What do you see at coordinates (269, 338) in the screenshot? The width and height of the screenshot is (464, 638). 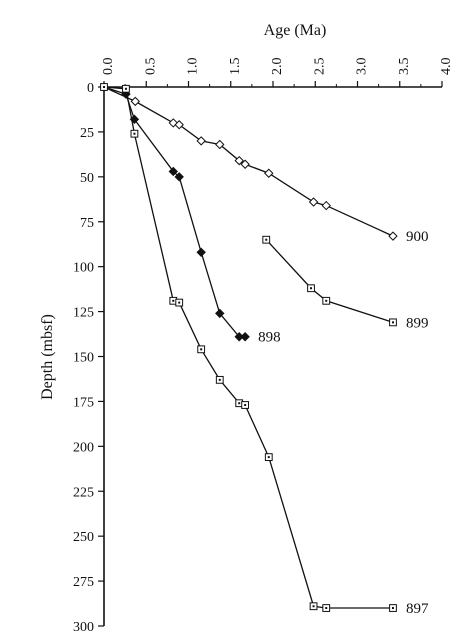 I see `series-label: 898` at bounding box center [269, 338].